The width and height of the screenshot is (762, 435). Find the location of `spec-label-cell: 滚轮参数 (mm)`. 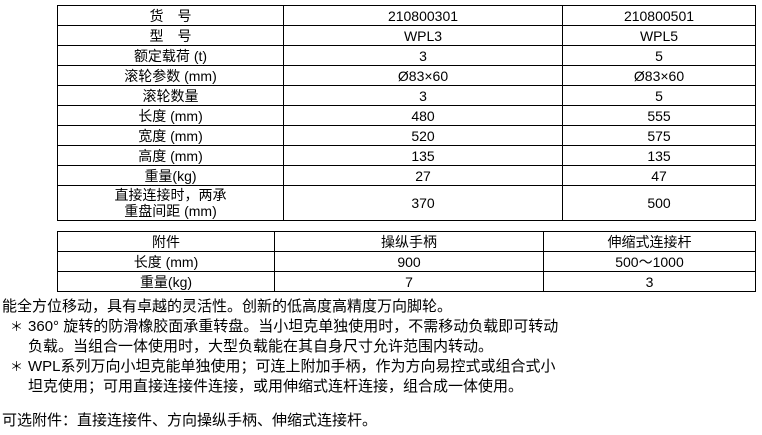

spec-label-cell: 滚轮参数 (mm) is located at coordinates (170, 75).